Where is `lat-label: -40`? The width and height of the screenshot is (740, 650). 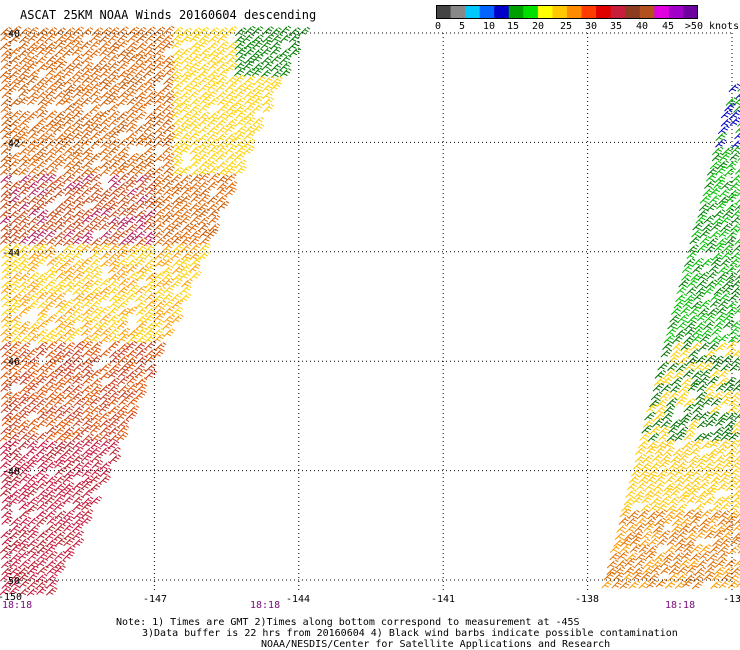 lat-label: -40 is located at coordinates (11, 34).